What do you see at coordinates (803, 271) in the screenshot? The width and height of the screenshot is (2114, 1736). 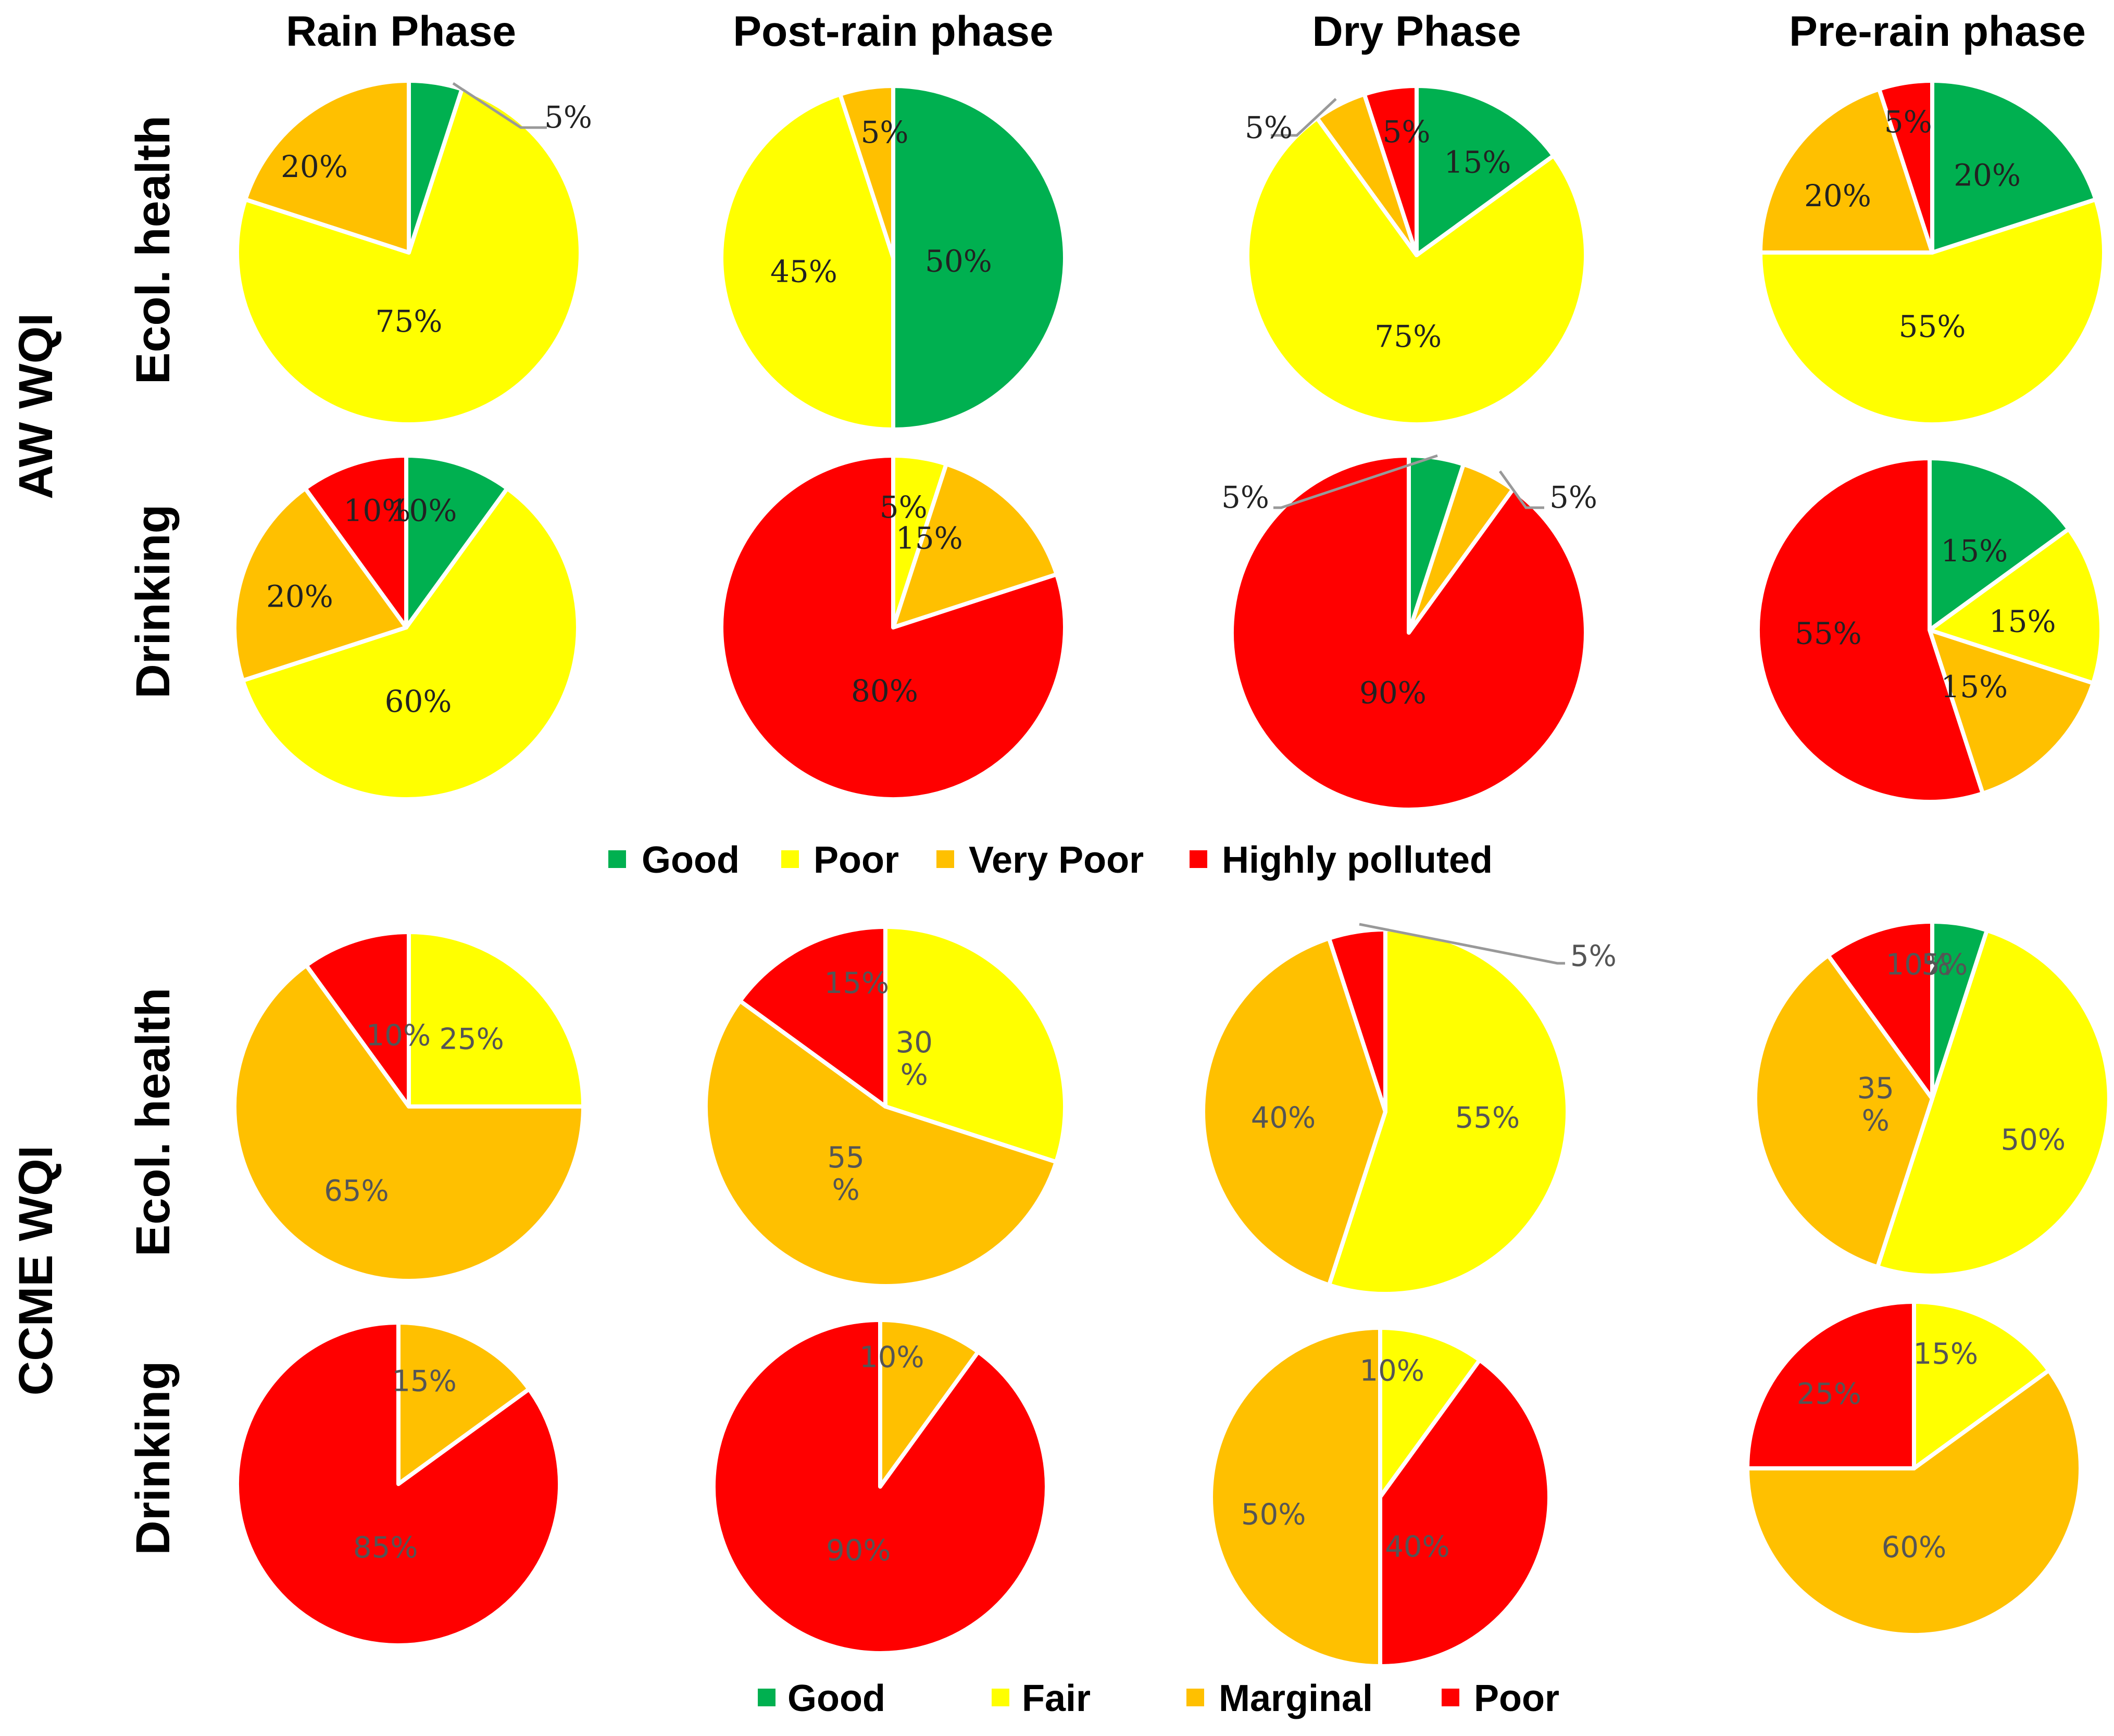 I see `data-label-poor: 45%` at bounding box center [803, 271].